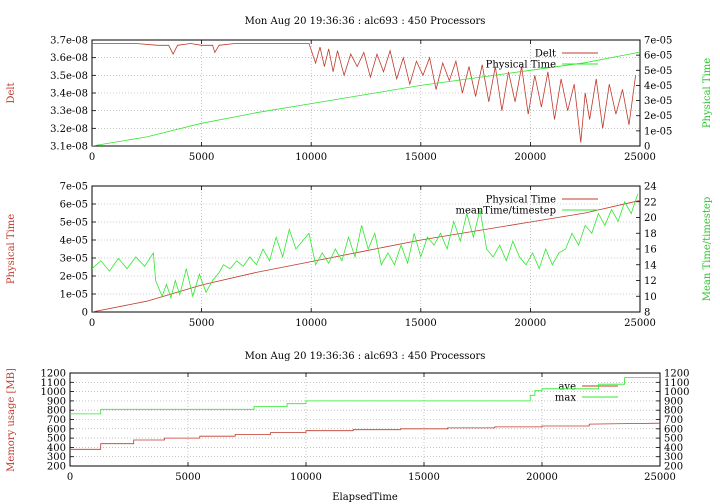 This screenshot has width=720, height=504. Describe the element at coordinates (647, 147) in the screenshot. I see `y2-tick-label: 0` at that location.